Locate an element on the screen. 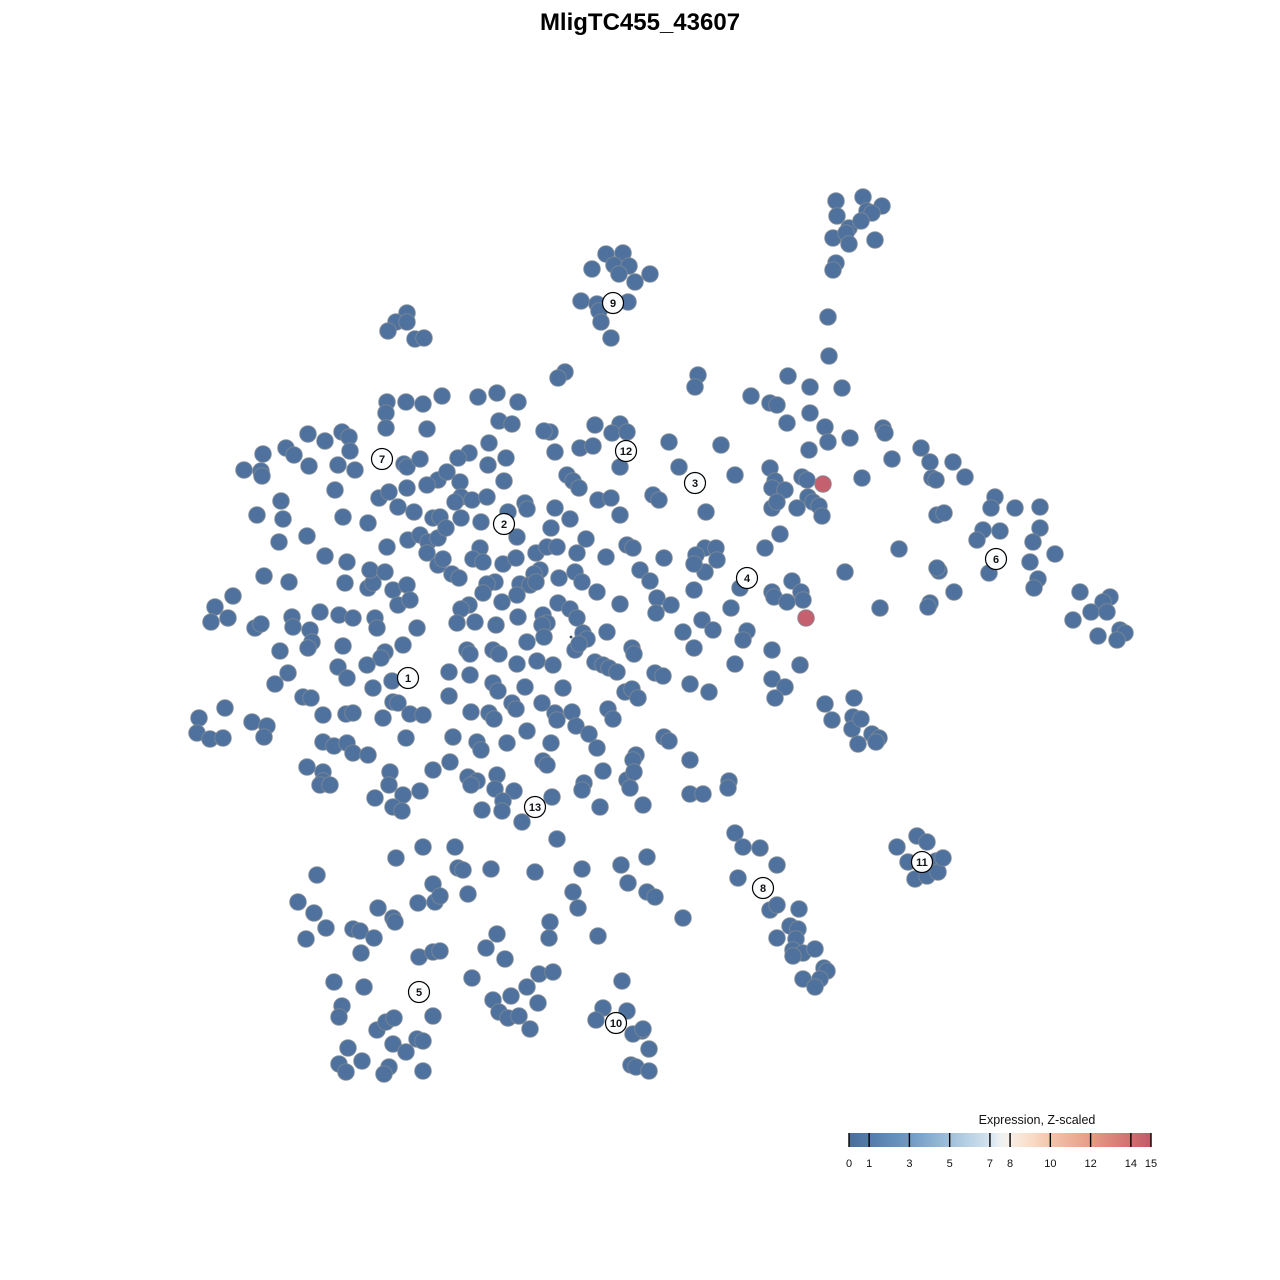 This screenshot has height=1280, width=1280. cluster-label: 7 is located at coordinates (382, 459).